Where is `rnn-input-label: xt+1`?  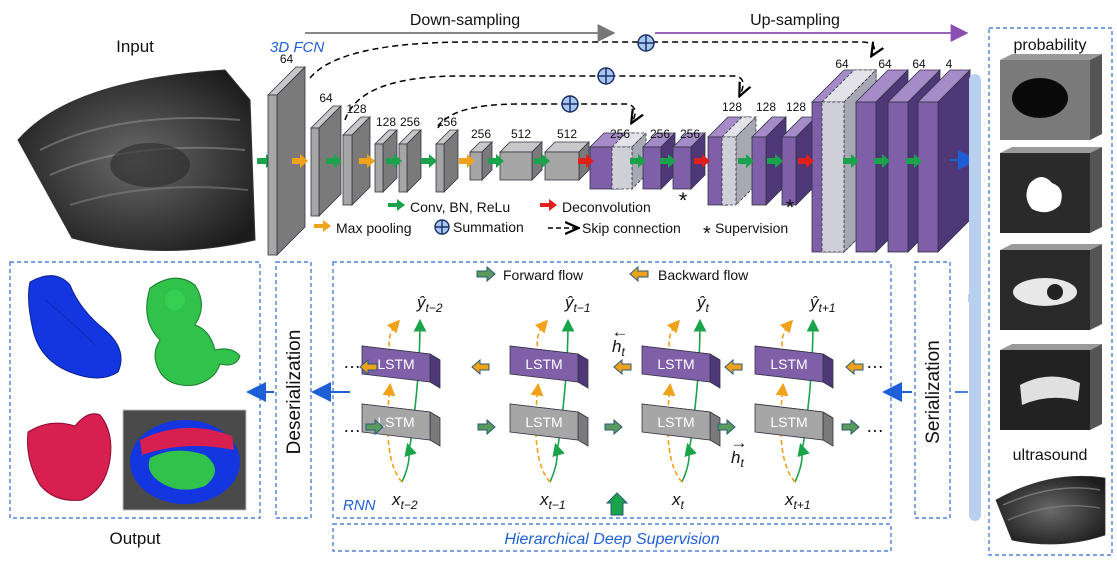
rnn-input-label: xt+1 is located at coordinates (797, 501).